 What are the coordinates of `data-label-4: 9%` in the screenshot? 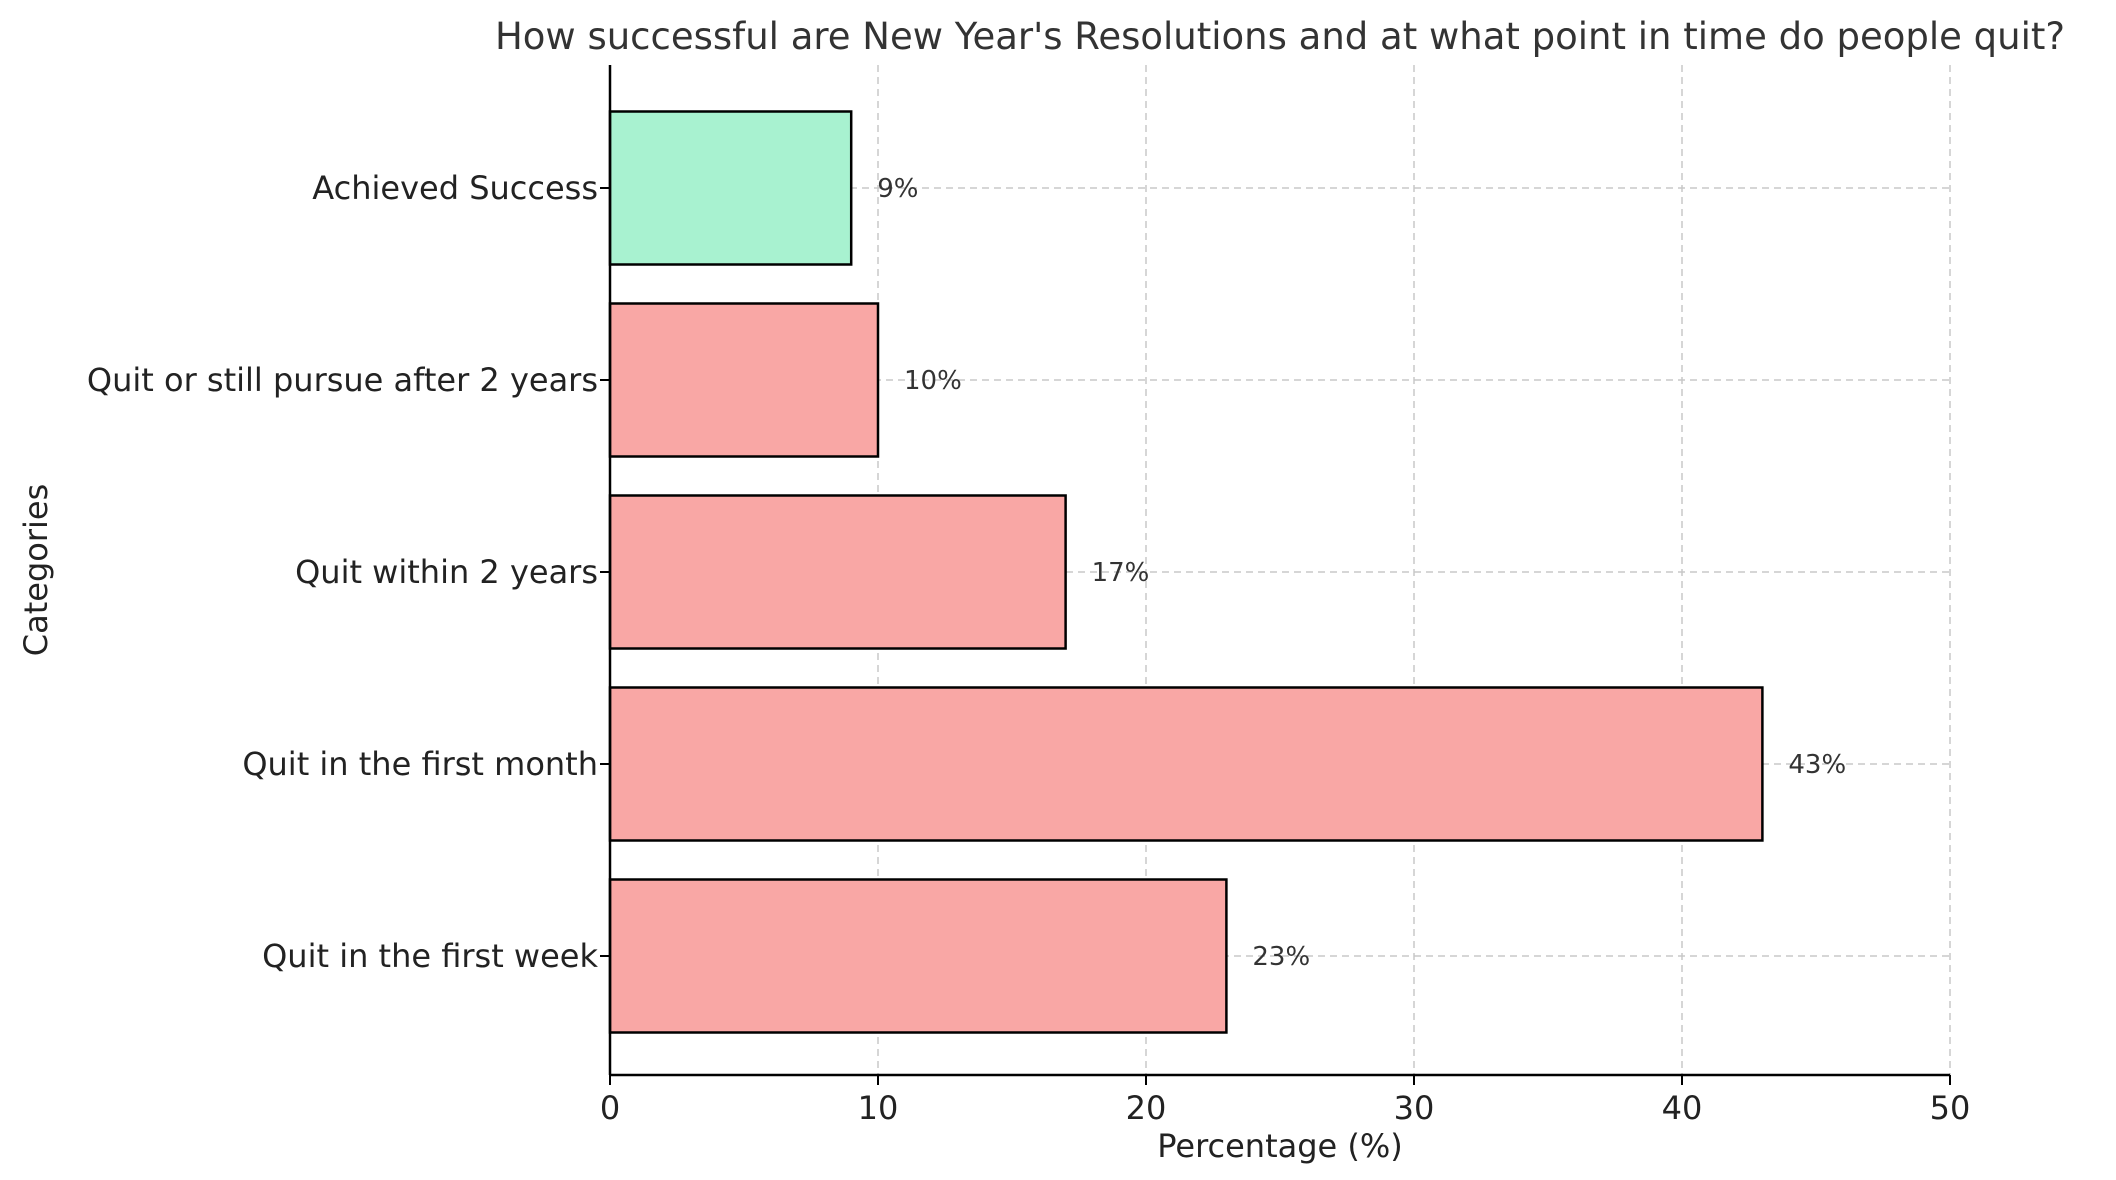 It's located at (897, 189).